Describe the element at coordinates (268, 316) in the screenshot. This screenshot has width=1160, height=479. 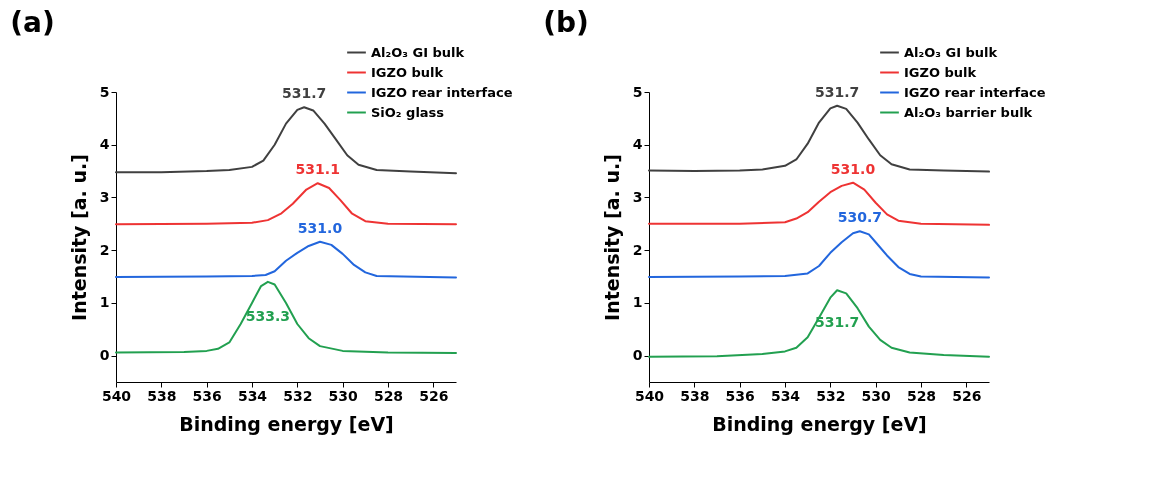
I see `annotation: 533.3` at that location.